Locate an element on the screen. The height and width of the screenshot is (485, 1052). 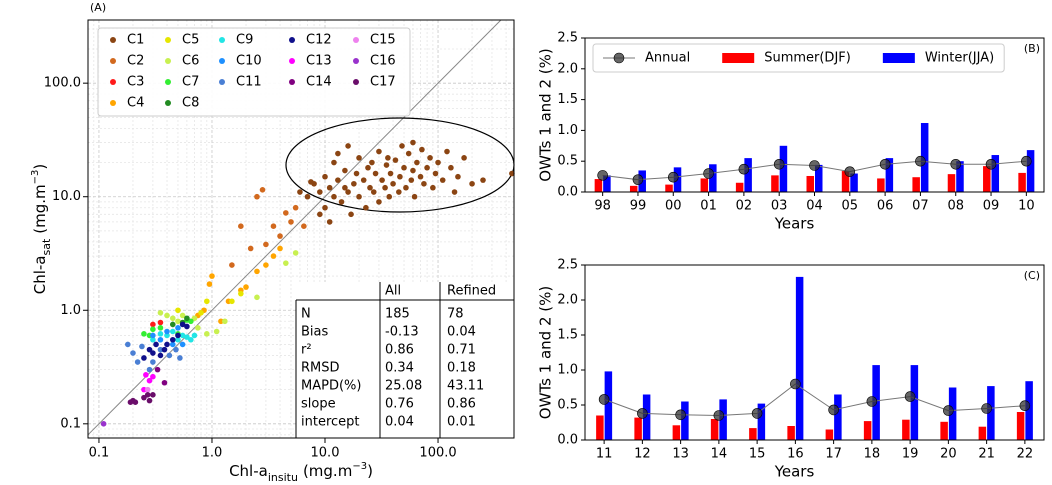
y-tick-label: 10.0 is located at coordinates (66, 196).